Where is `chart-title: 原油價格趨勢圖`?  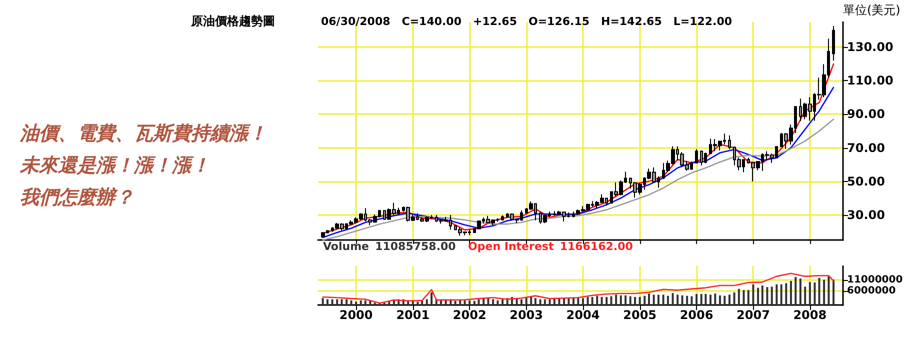
chart-title: 原油價格趨勢圖 is located at coordinates (232, 21).